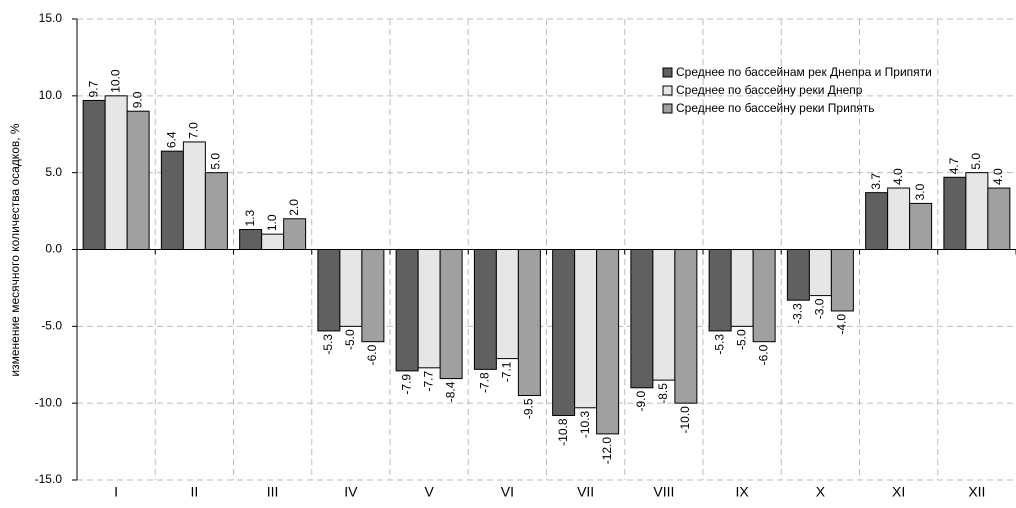  What do you see at coordinates (607, 451) in the screenshot?
I see `value-label: -12.0` at bounding box center [607, 451].